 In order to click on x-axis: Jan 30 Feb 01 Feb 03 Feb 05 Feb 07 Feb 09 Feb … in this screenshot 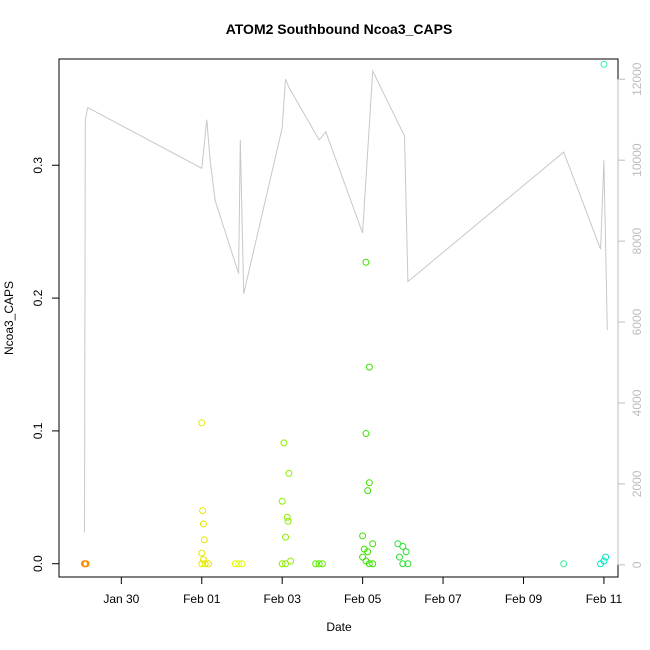, I will do `click(363, 591)`.